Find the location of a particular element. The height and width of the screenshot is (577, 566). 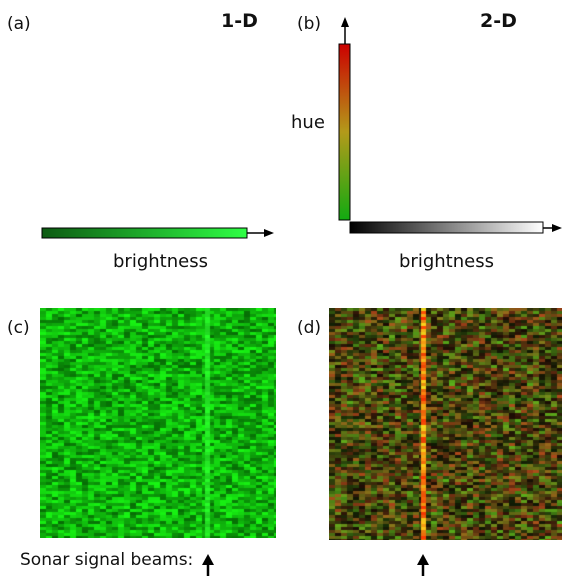

hue-axis-arrow is located at coordinates (345, 30).